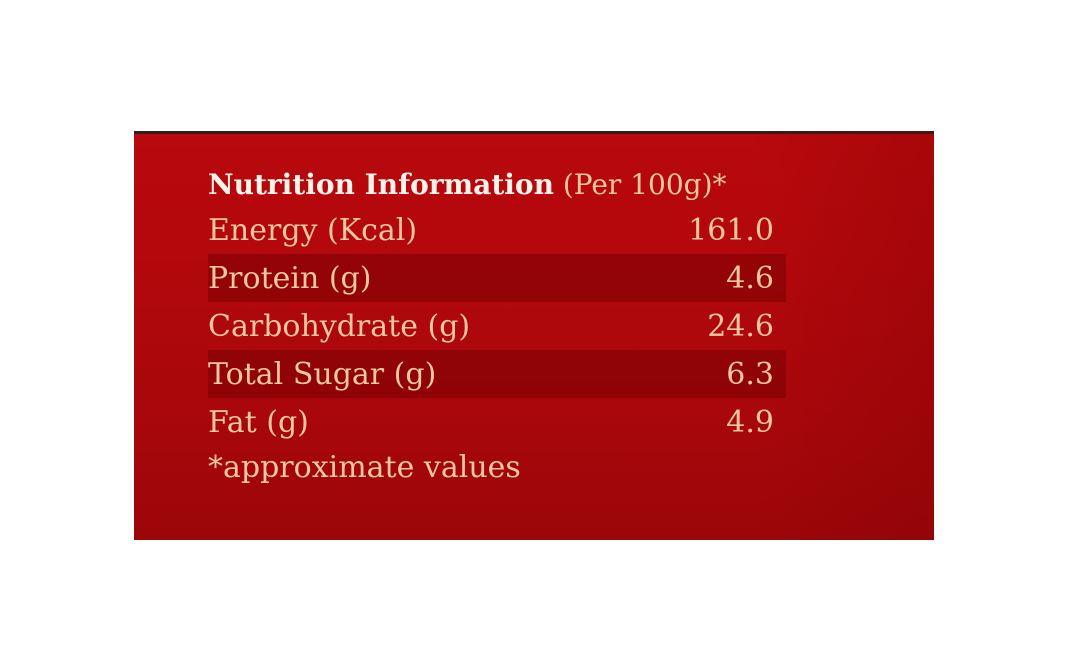 Image resolution: width=1068 pixels, height=671 pixels. I want to click on nutrient-name: Fat (g), so click(258, 422).